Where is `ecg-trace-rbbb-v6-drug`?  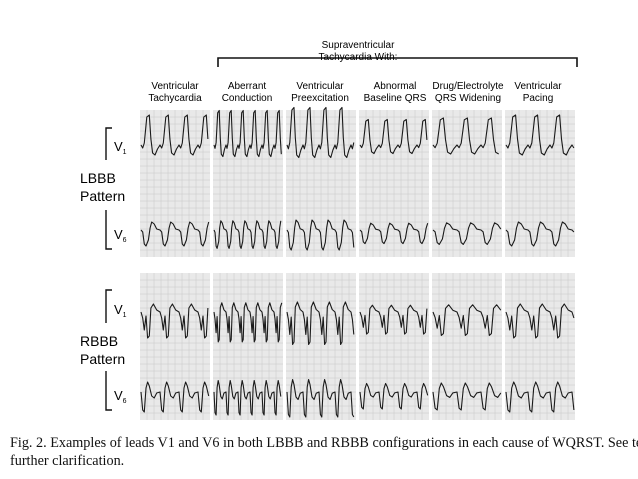
ecg-trace-rbbb-v6-drug is located at coordinates (467, 396).